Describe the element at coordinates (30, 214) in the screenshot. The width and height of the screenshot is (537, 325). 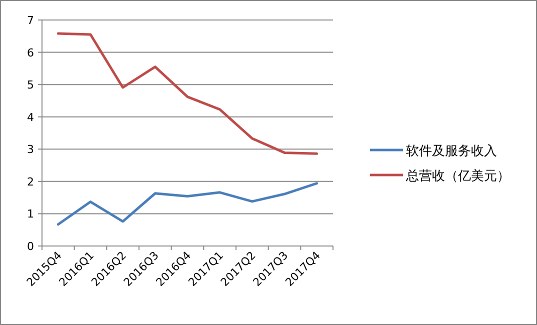
I see `y-tick-label: 1` at that location.